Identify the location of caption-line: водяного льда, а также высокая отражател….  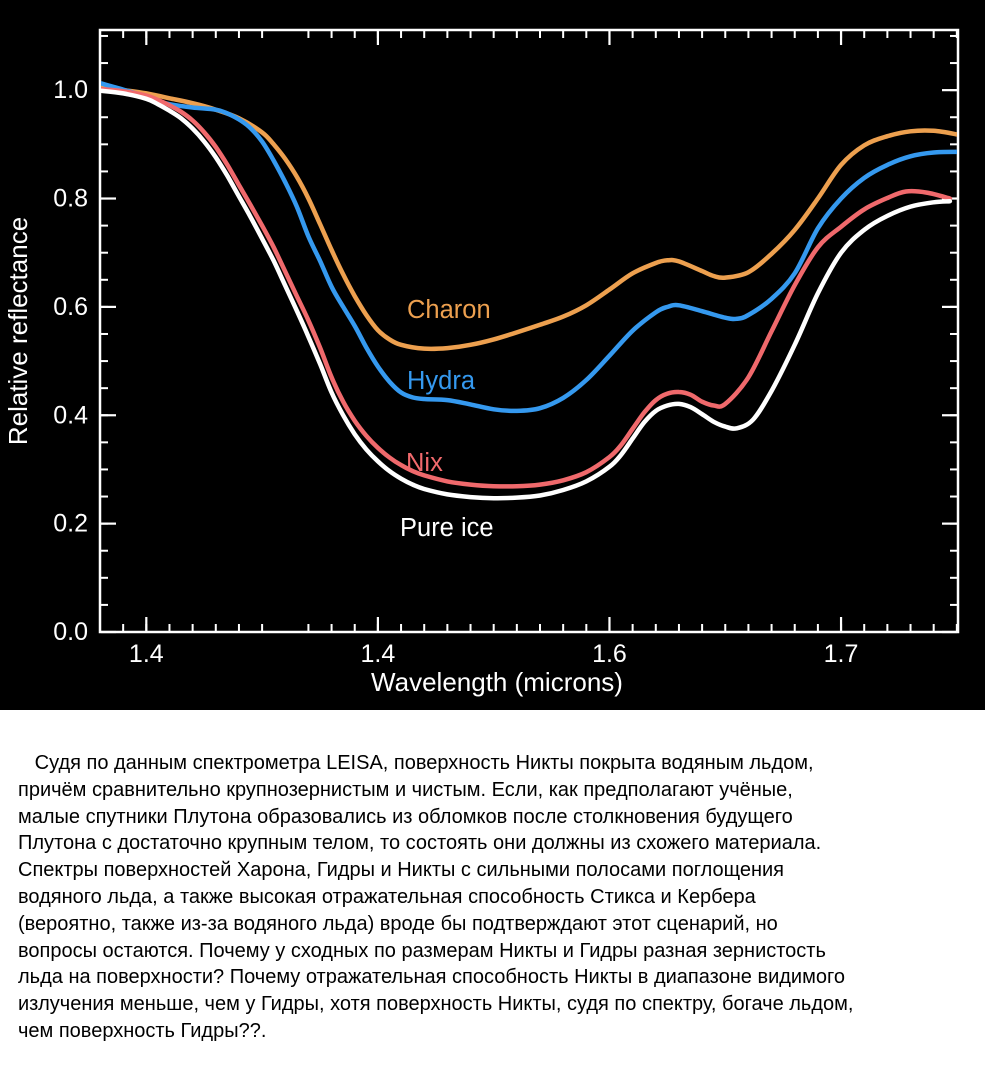
(387, 896).